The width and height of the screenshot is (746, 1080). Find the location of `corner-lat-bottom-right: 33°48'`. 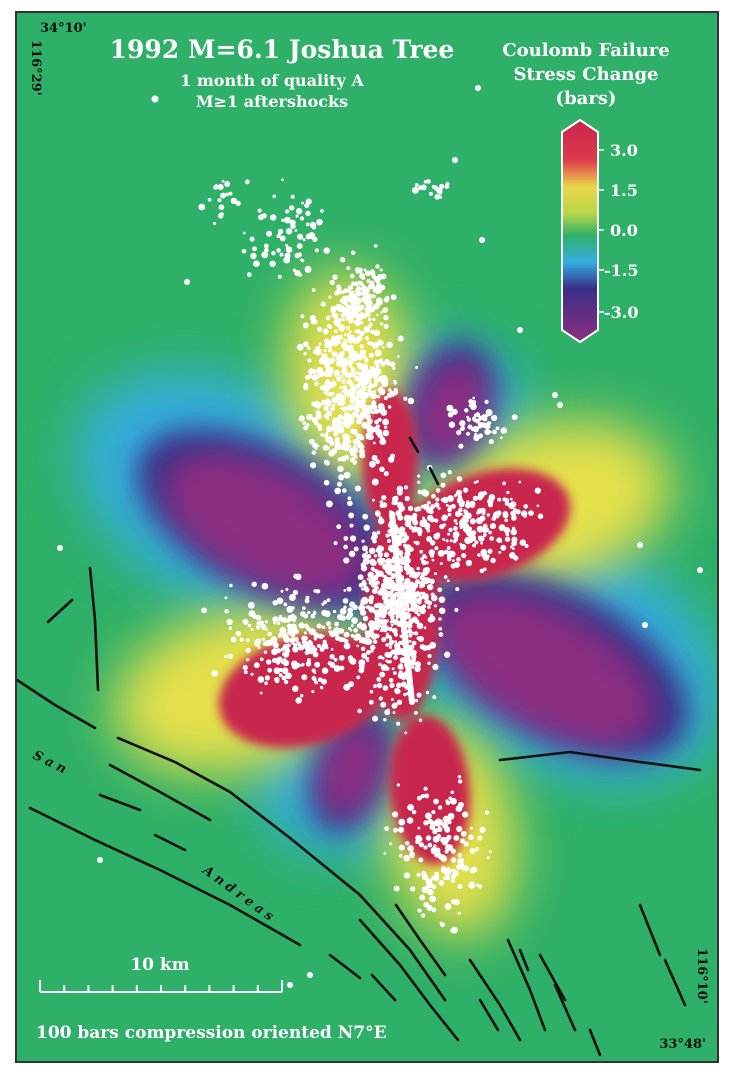

corner-lat-bottom-right: 33°48' is located at coordinates (682, 1044).